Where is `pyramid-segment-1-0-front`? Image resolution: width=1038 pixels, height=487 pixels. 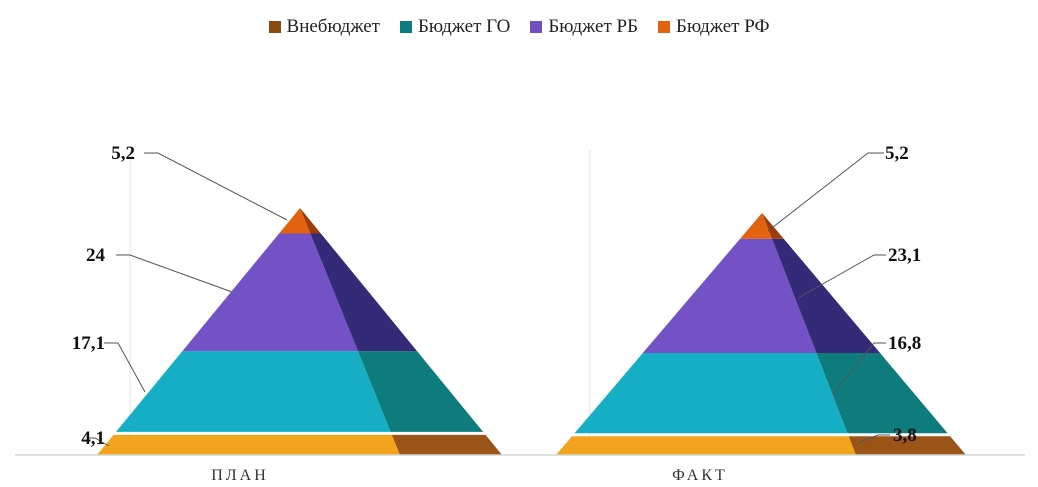 pyramid-segment-1-0-front is located at coordinates (706, 445).